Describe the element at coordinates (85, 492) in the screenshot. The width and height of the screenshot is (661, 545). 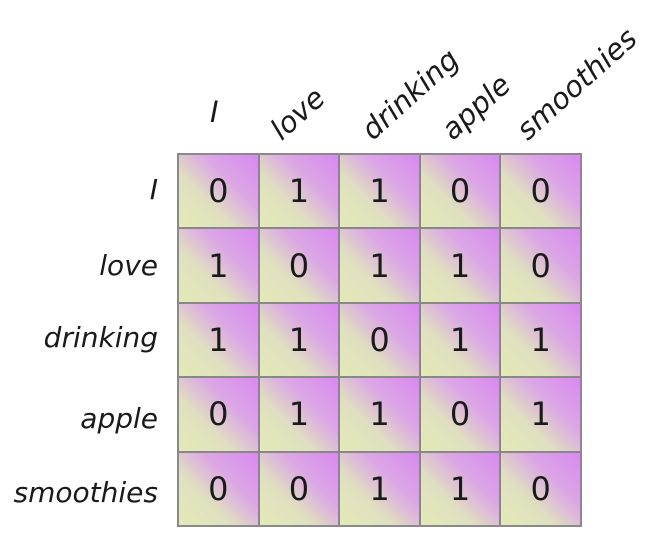
I see `row-label-smoothies: smoothies` at that location.